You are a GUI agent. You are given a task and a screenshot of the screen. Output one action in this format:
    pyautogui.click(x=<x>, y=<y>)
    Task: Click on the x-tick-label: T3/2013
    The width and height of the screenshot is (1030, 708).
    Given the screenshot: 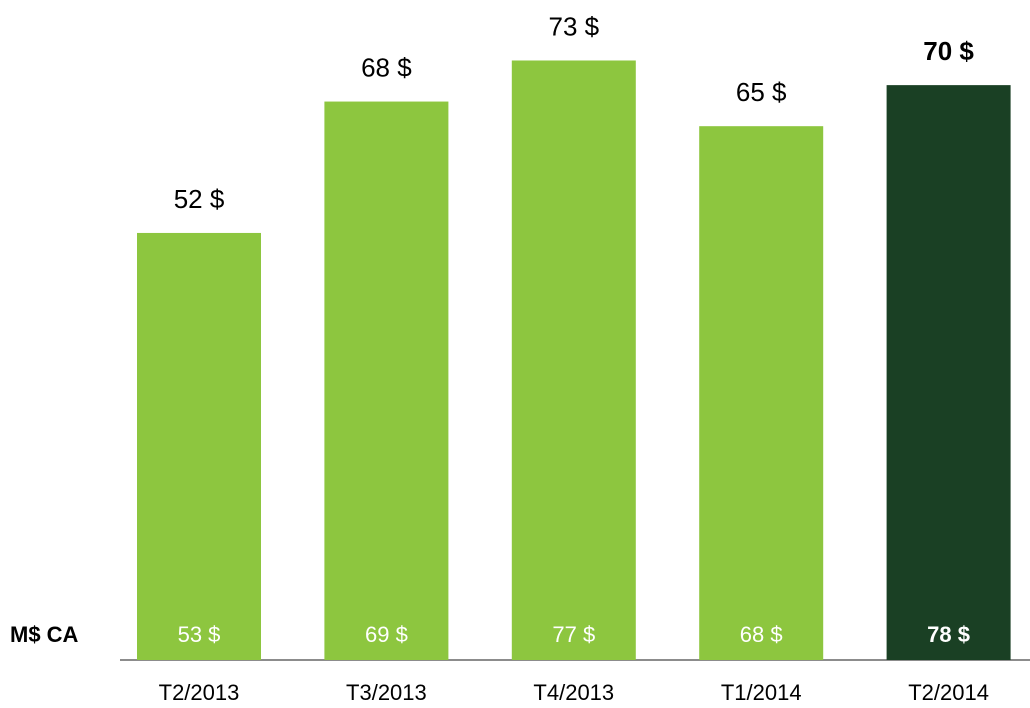 What is the action you would take?
    pyautogui.click(x=386, y=692)
    